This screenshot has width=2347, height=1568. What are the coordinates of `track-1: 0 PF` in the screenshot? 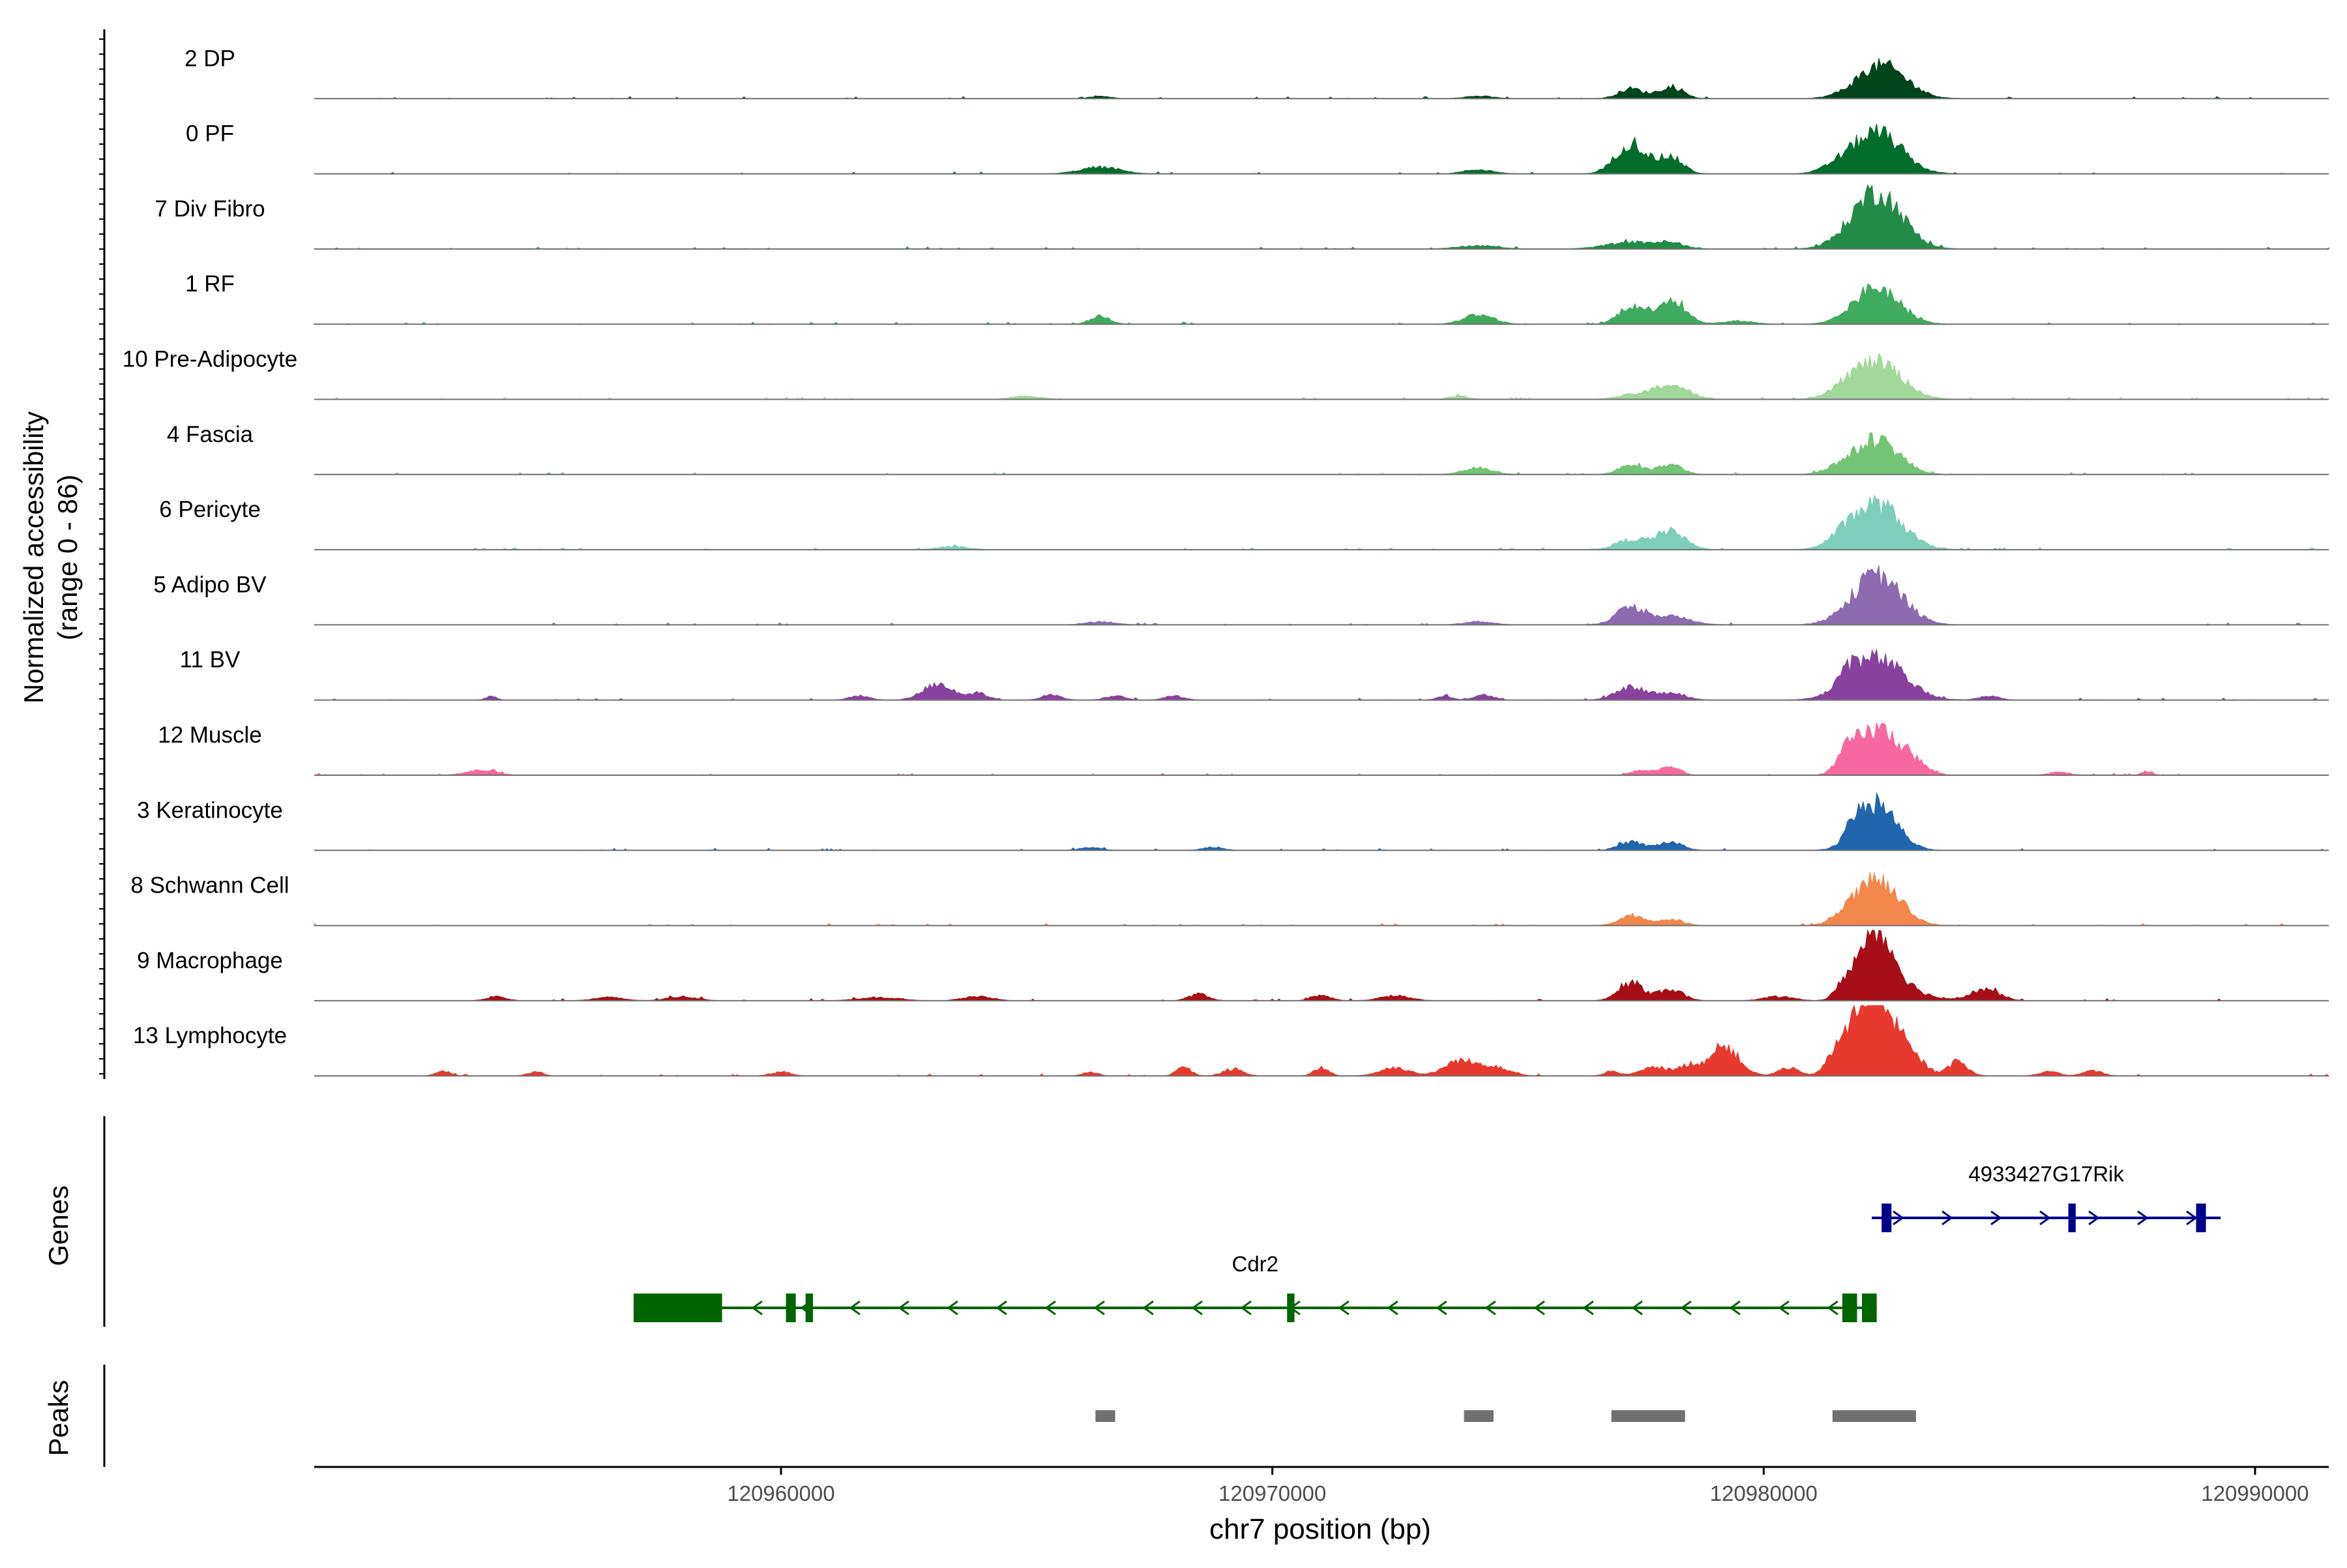 It's located at (1257, 148).